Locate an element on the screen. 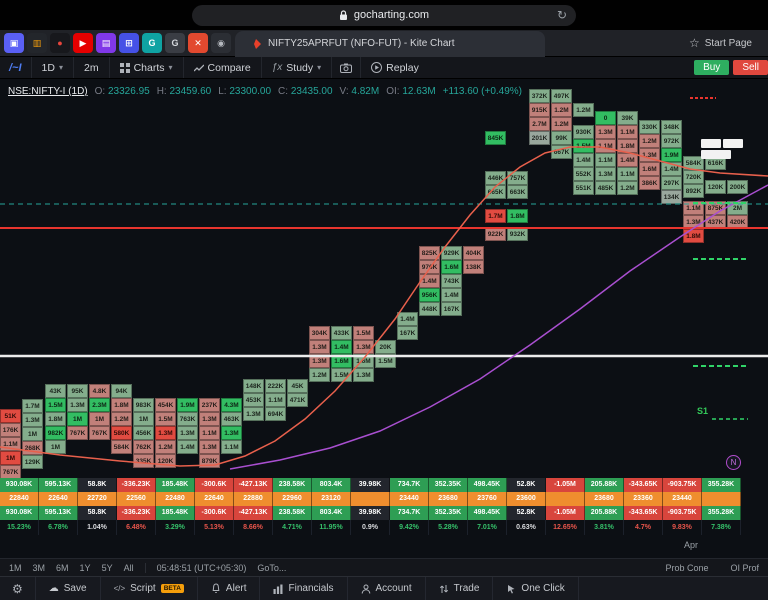  sell-button: Sell is located at coordinates (750, 67).